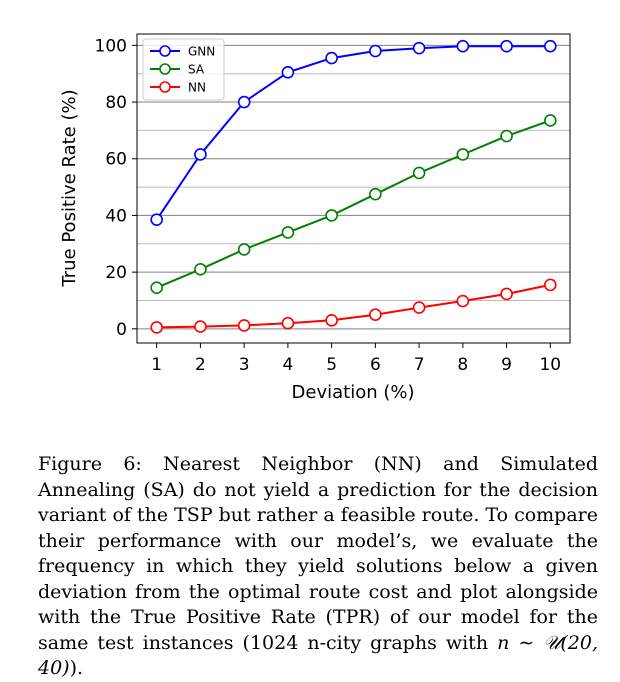 This screenshot has width=620, height=682. Describe the element at coordinates (156, 365) in the screenshot. I see `x-tick-label: 1` at that location.